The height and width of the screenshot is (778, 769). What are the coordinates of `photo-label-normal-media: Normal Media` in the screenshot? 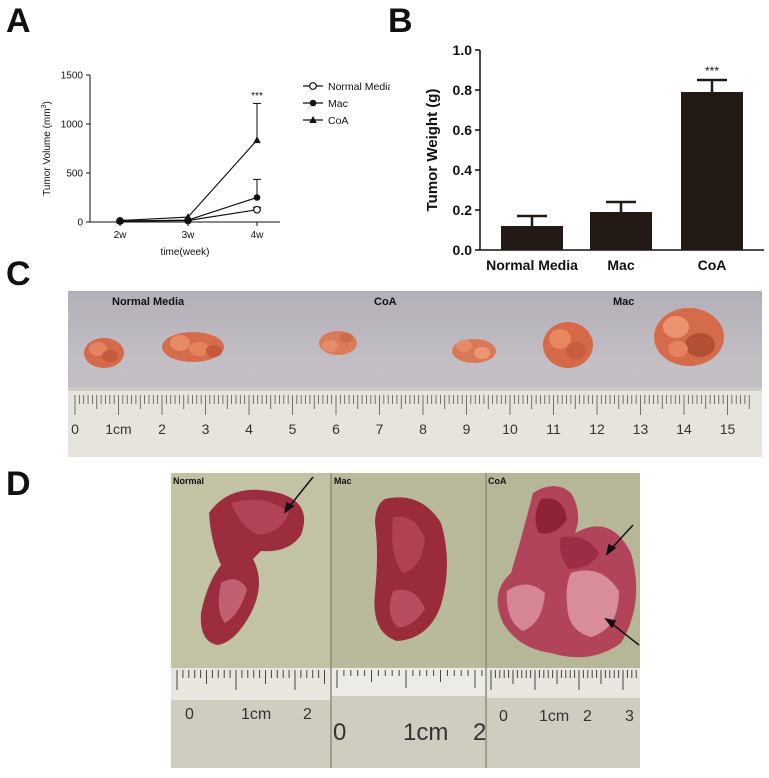 It's located at (148, 302).